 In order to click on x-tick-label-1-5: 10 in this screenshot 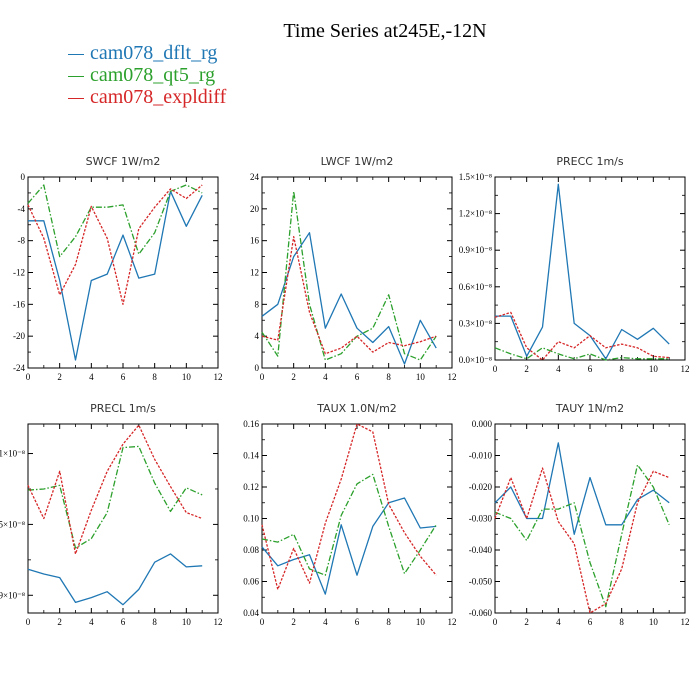, I will do `click(421, 377)`.